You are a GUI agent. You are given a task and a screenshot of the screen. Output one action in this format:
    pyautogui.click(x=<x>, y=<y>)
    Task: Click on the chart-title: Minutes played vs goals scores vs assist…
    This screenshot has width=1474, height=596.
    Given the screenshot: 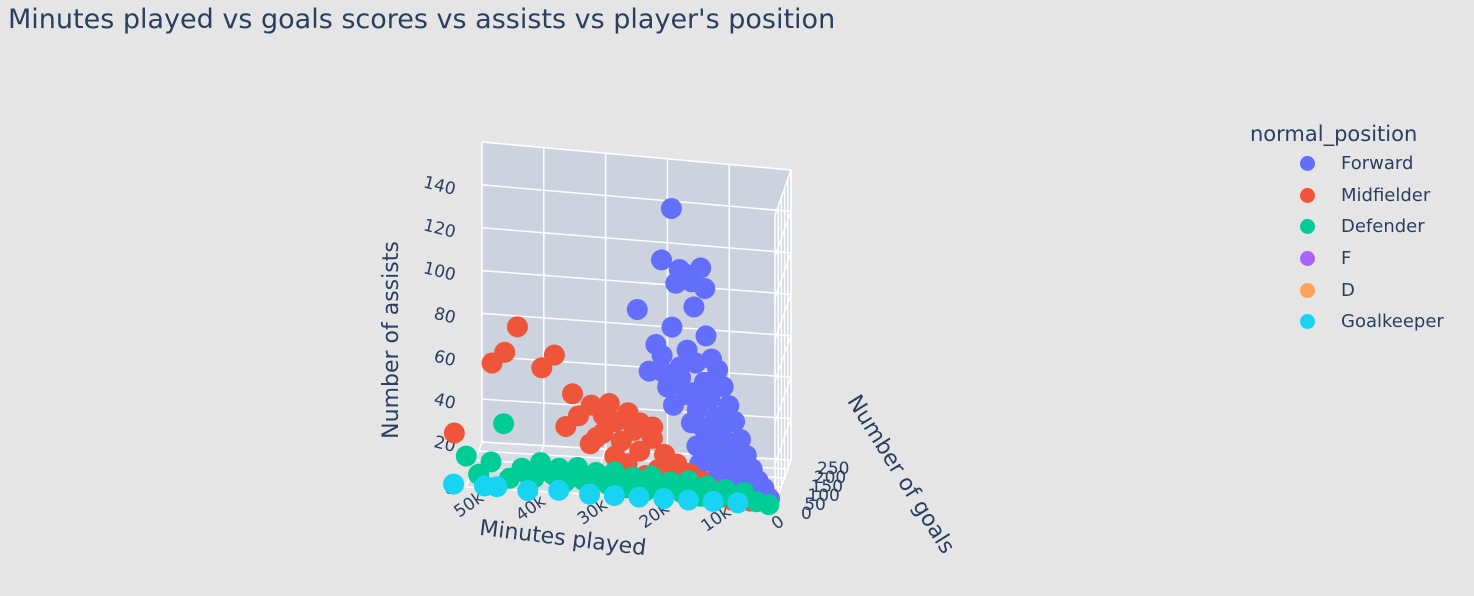 What is the action you would take?
    pyautogui.click(x=422, y=19)
    